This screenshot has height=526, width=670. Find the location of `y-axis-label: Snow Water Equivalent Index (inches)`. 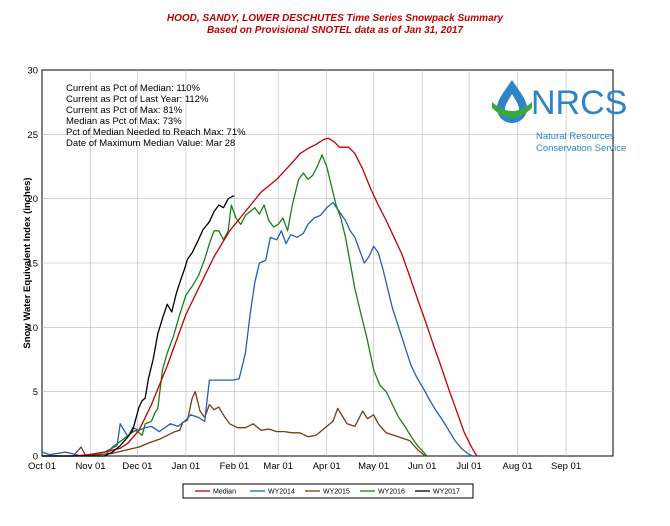

y-axis-label: Snow Water Equivalent Index (inches) is located at coordinates (27, 262).